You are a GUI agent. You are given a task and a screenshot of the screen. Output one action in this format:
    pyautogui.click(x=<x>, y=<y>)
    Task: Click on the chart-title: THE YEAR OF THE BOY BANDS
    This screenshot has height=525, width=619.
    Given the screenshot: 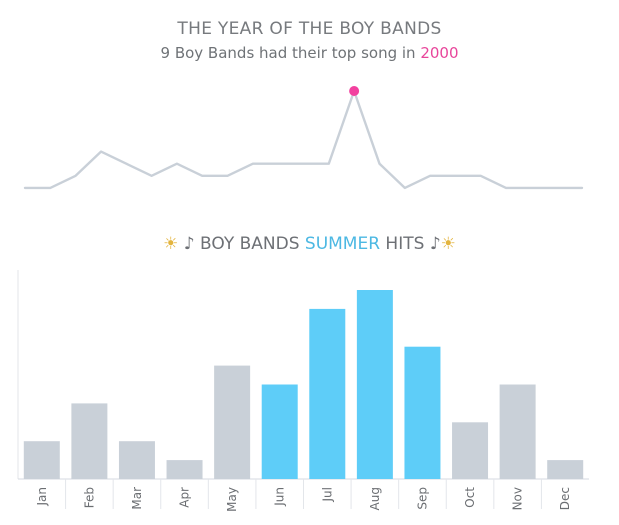 What is the action you would take?
    pyautogui.click(x=309, y=29)
    